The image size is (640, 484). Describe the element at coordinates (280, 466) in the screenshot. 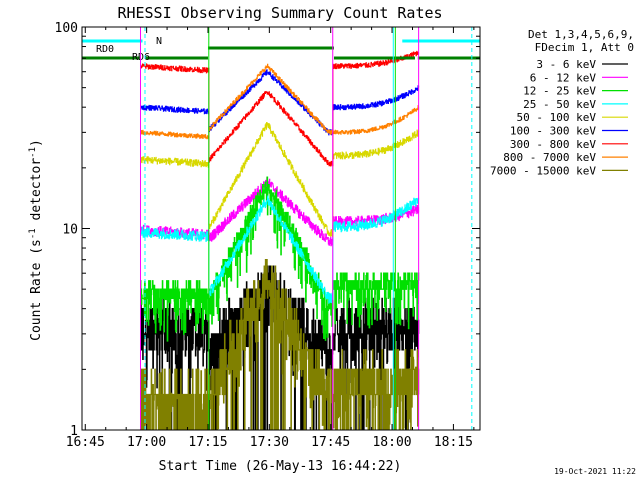

I see `x-axis-label: Start Time (26-May-13 16:44:22)` at that location.